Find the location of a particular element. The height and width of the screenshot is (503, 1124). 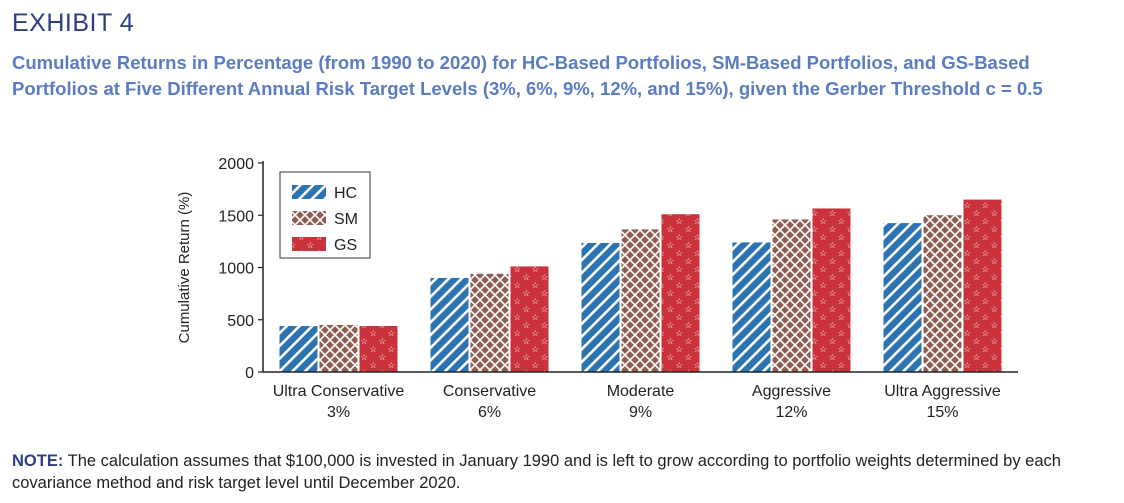

legend: HC SM GS is located at coordinates (325, 215).